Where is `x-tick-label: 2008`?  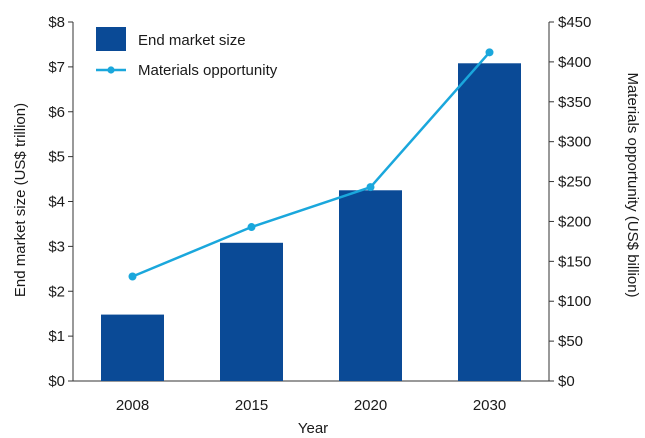
x-tick-label: 2008 is located at coordinates (132, 405).